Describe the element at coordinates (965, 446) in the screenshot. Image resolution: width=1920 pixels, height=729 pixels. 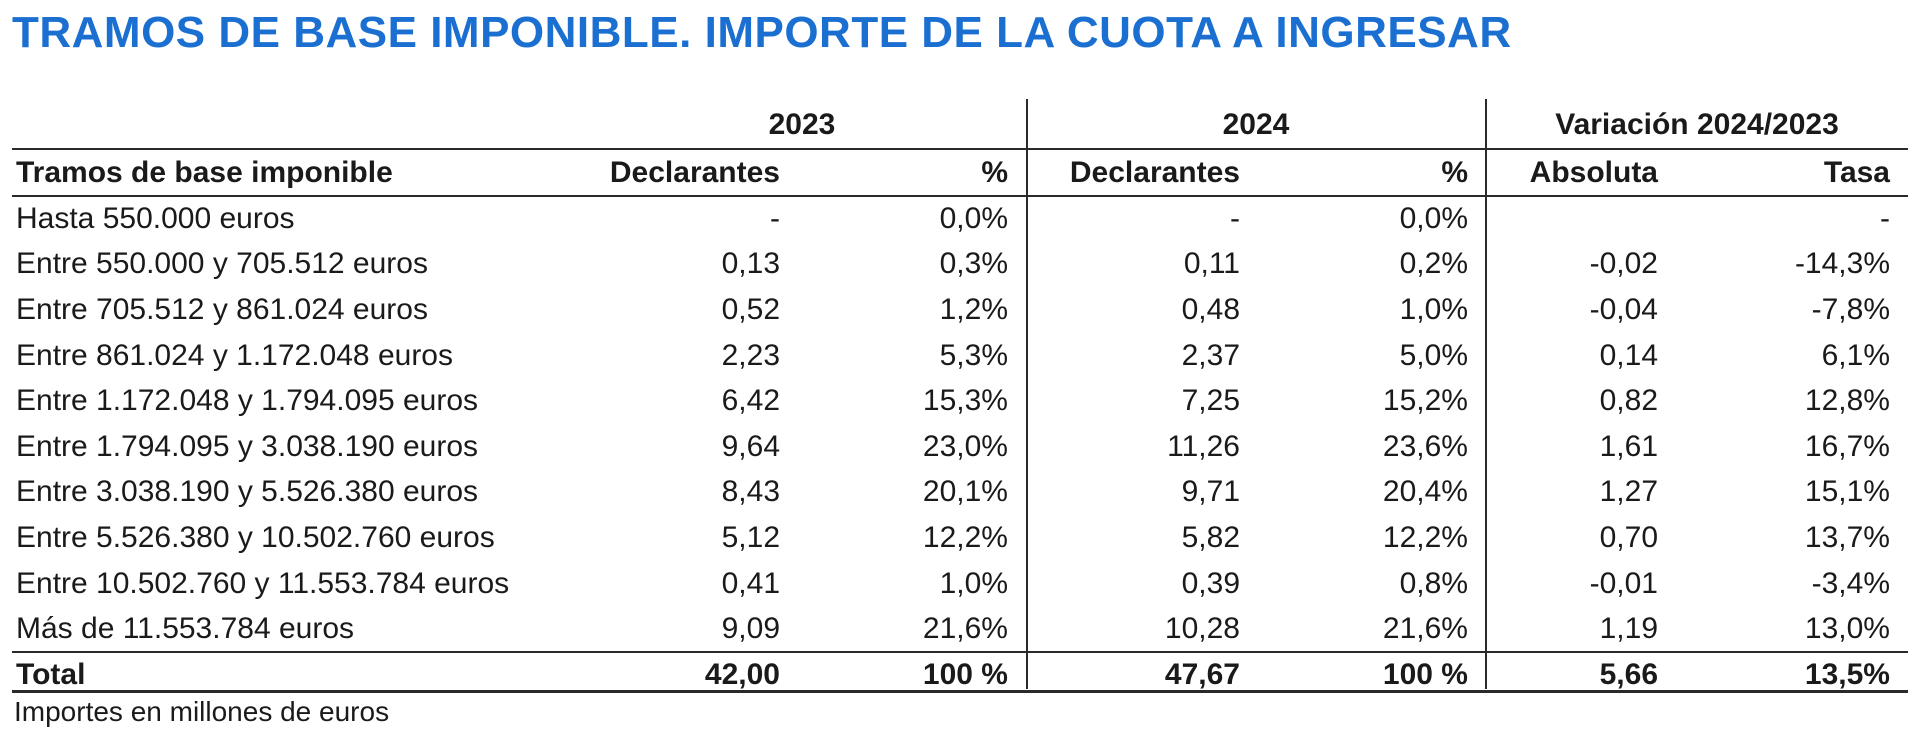
I see `cell-pct-2023: 23,0%` at that location.